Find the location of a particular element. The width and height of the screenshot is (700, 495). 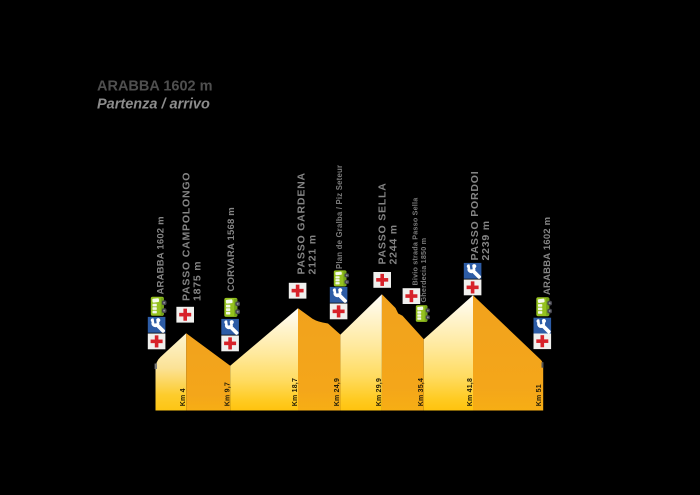

svg-text: PASSO SELLA is located at coordinates (383, 223).